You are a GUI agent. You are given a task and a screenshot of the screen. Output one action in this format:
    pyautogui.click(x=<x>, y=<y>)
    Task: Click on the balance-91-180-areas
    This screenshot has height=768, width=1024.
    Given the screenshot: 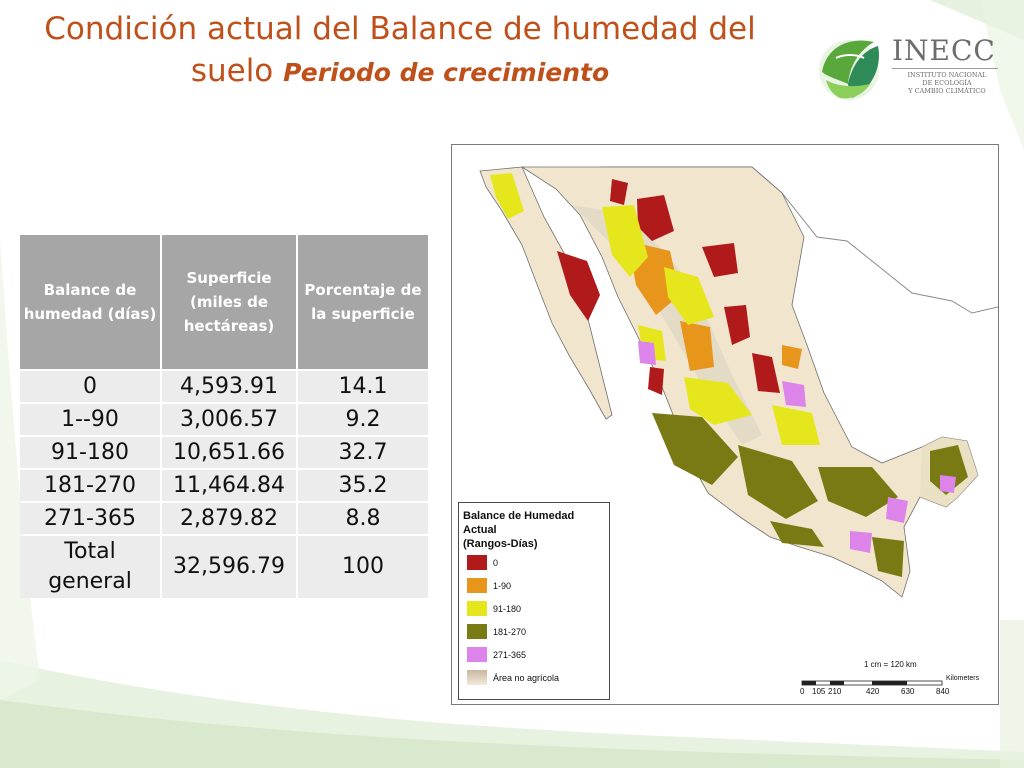 What is the action you would take?
    pyautogui.click(x=655, y=309)
    